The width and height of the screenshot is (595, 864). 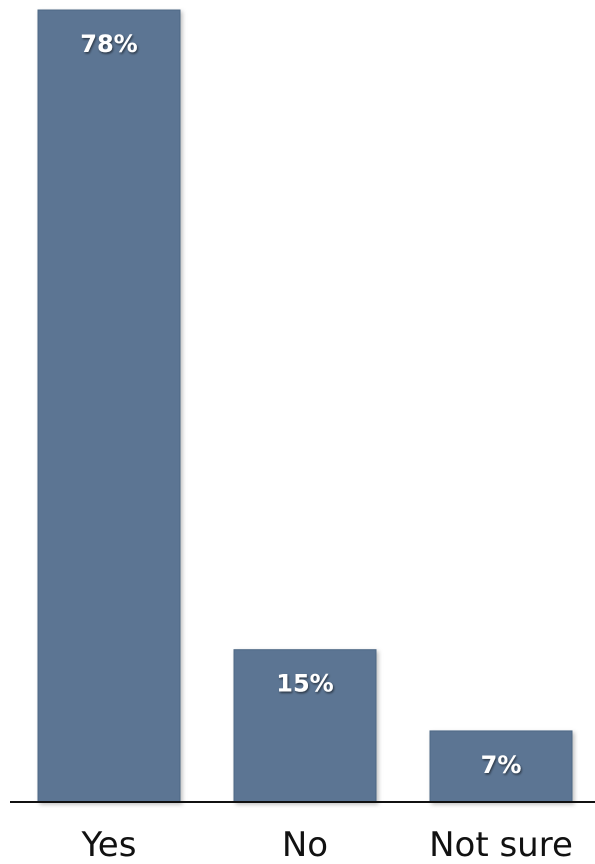 What do you see at coordinates (501, 842) in the screenshot?
I see `category-label-not-sure: Not sure` at bounding box center [501, 842].